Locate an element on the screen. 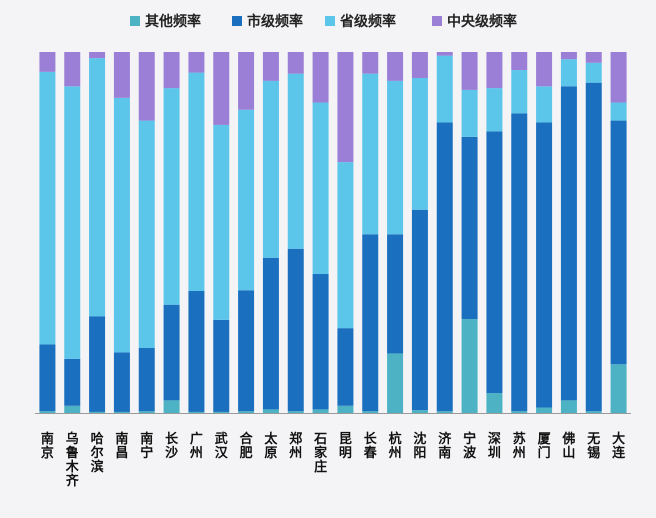  x-tick-label: 大连 is located at coordinates (619, 446).